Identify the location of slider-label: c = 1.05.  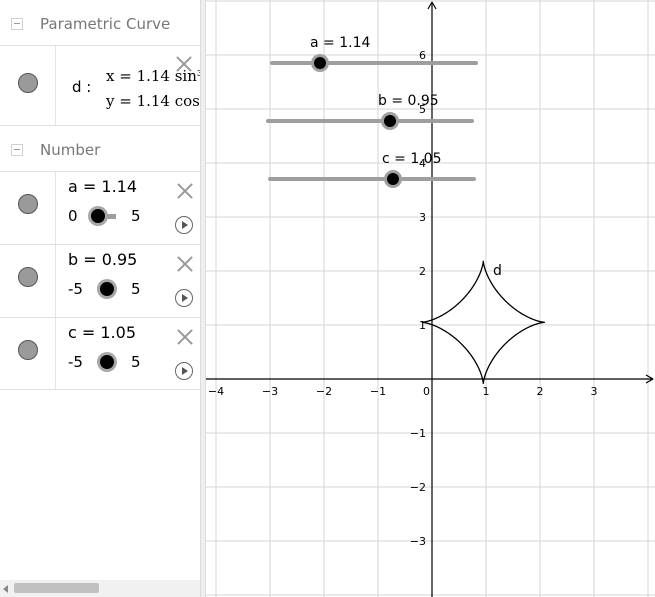
(412, 159).